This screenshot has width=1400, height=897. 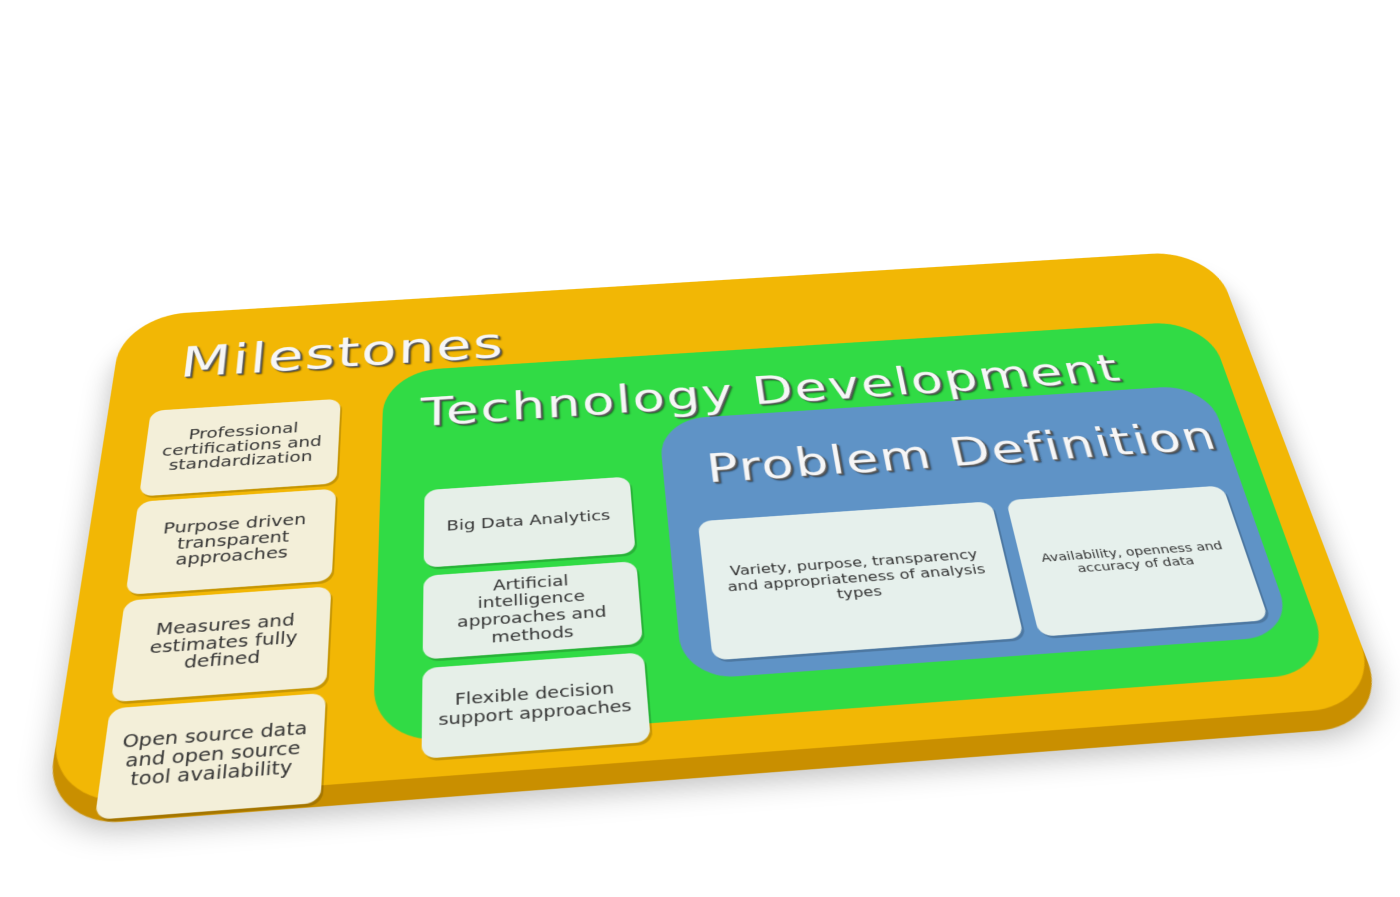 What do you see at coordinates (530, 522) in the screenshot?
I see `technology-card: Big Data Analytics` at bounding box center [530, 522].